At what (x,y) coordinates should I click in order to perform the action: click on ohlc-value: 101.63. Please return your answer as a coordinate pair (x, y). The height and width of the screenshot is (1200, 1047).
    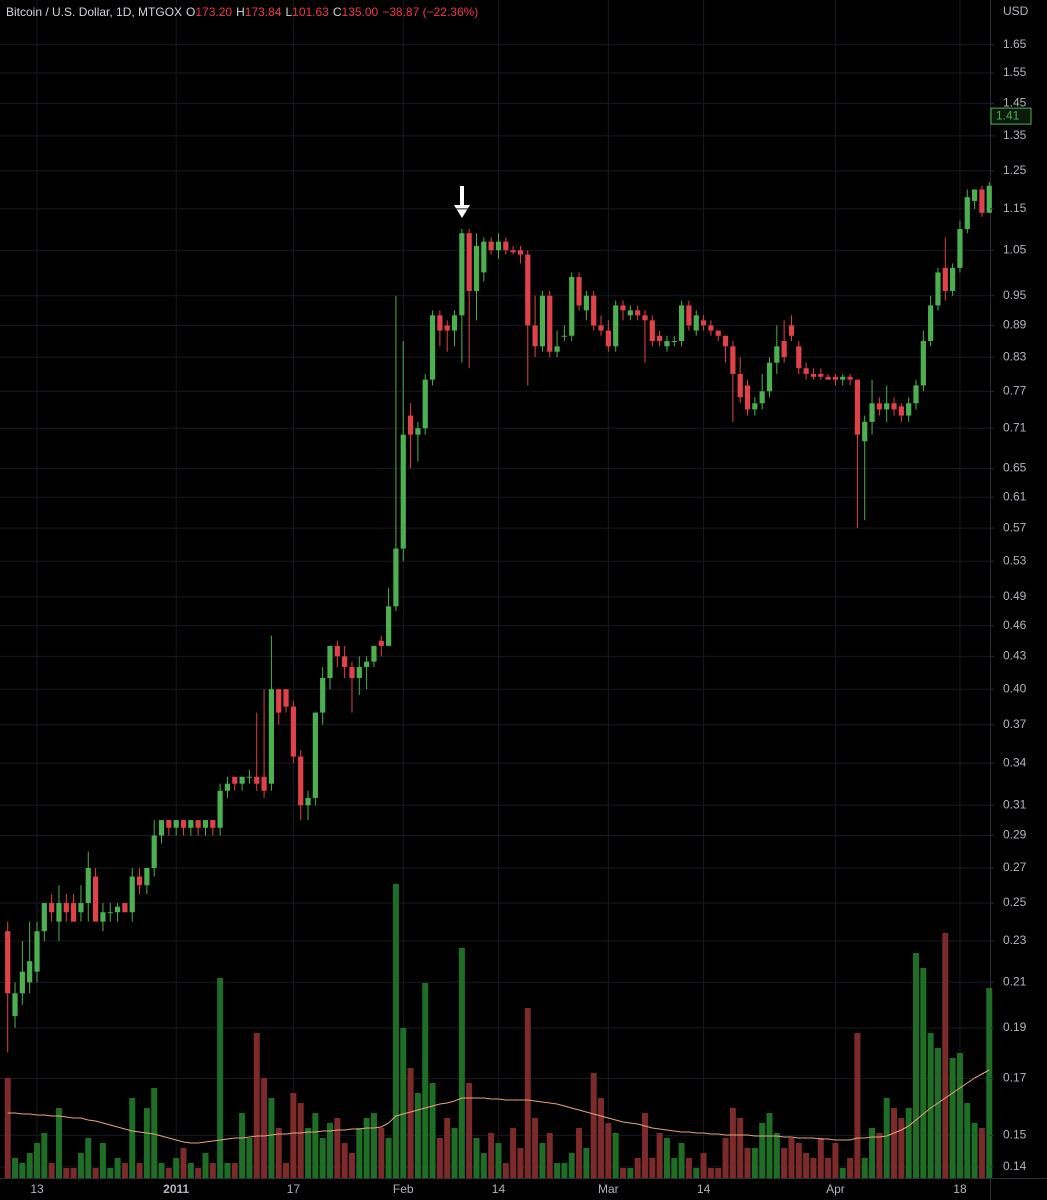
    Looking at the image, I should click on (310, 12).